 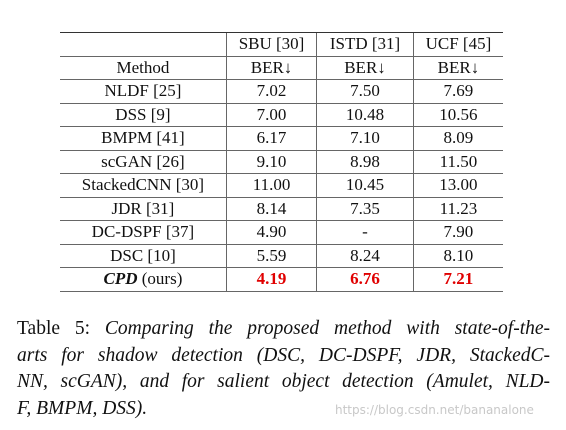 I want to click on value-cell: 10.56, so click(x=457, y=114).